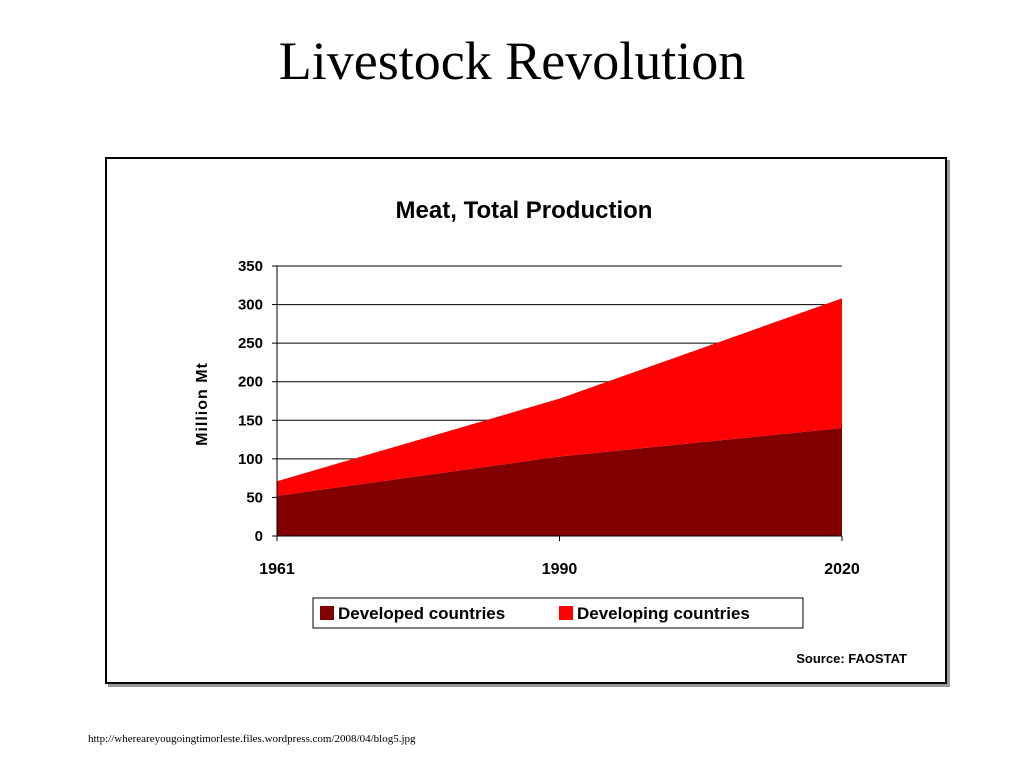 The width and height of the screenshot is (1024, 768). I want to click on chart-title: Meat, Total Production, so click(524, 210).